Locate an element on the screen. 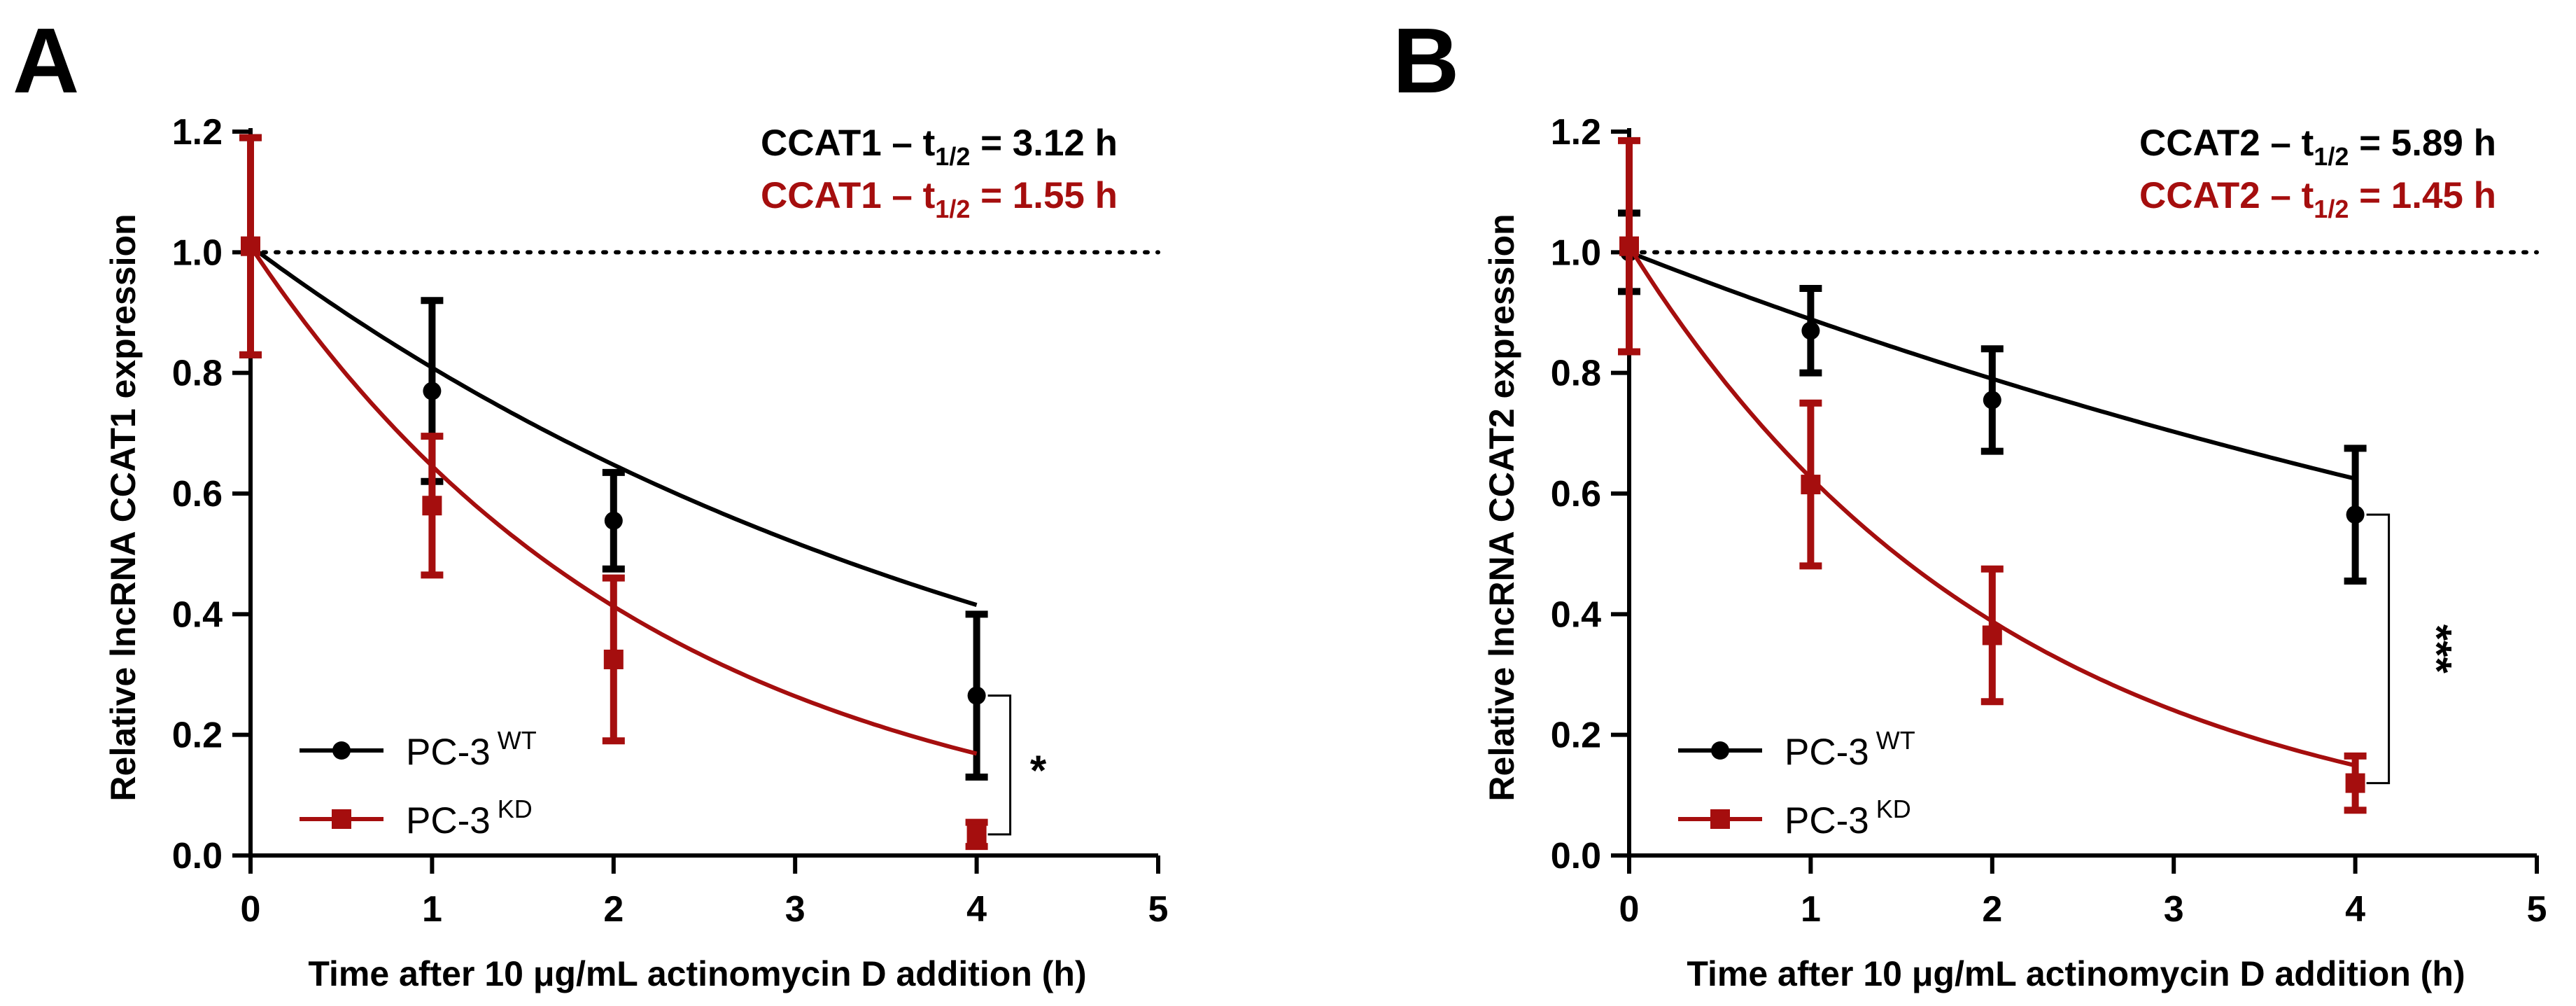  half-life-annotation: CCAT1 – t1/2 = 3.12 h is located at coordinates (939, 147).